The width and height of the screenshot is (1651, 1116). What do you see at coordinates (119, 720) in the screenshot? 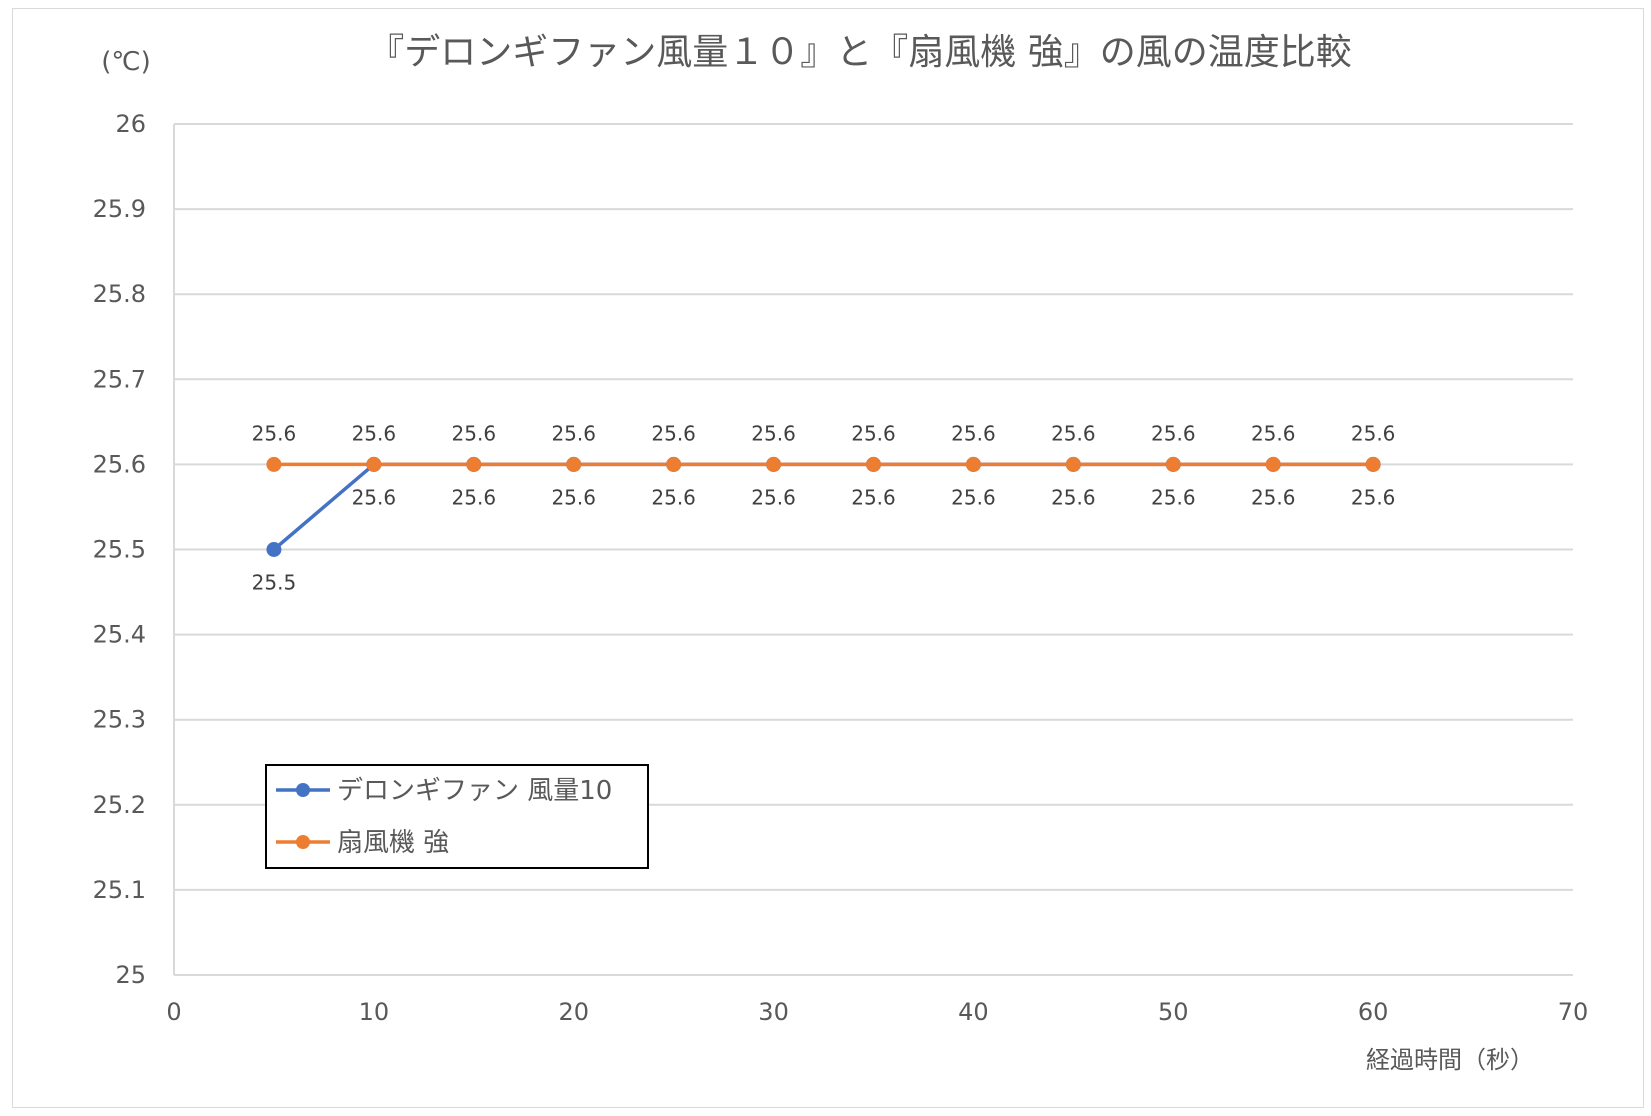
I see `y-tick-label: 25.3` at bounding box center [119, 720].